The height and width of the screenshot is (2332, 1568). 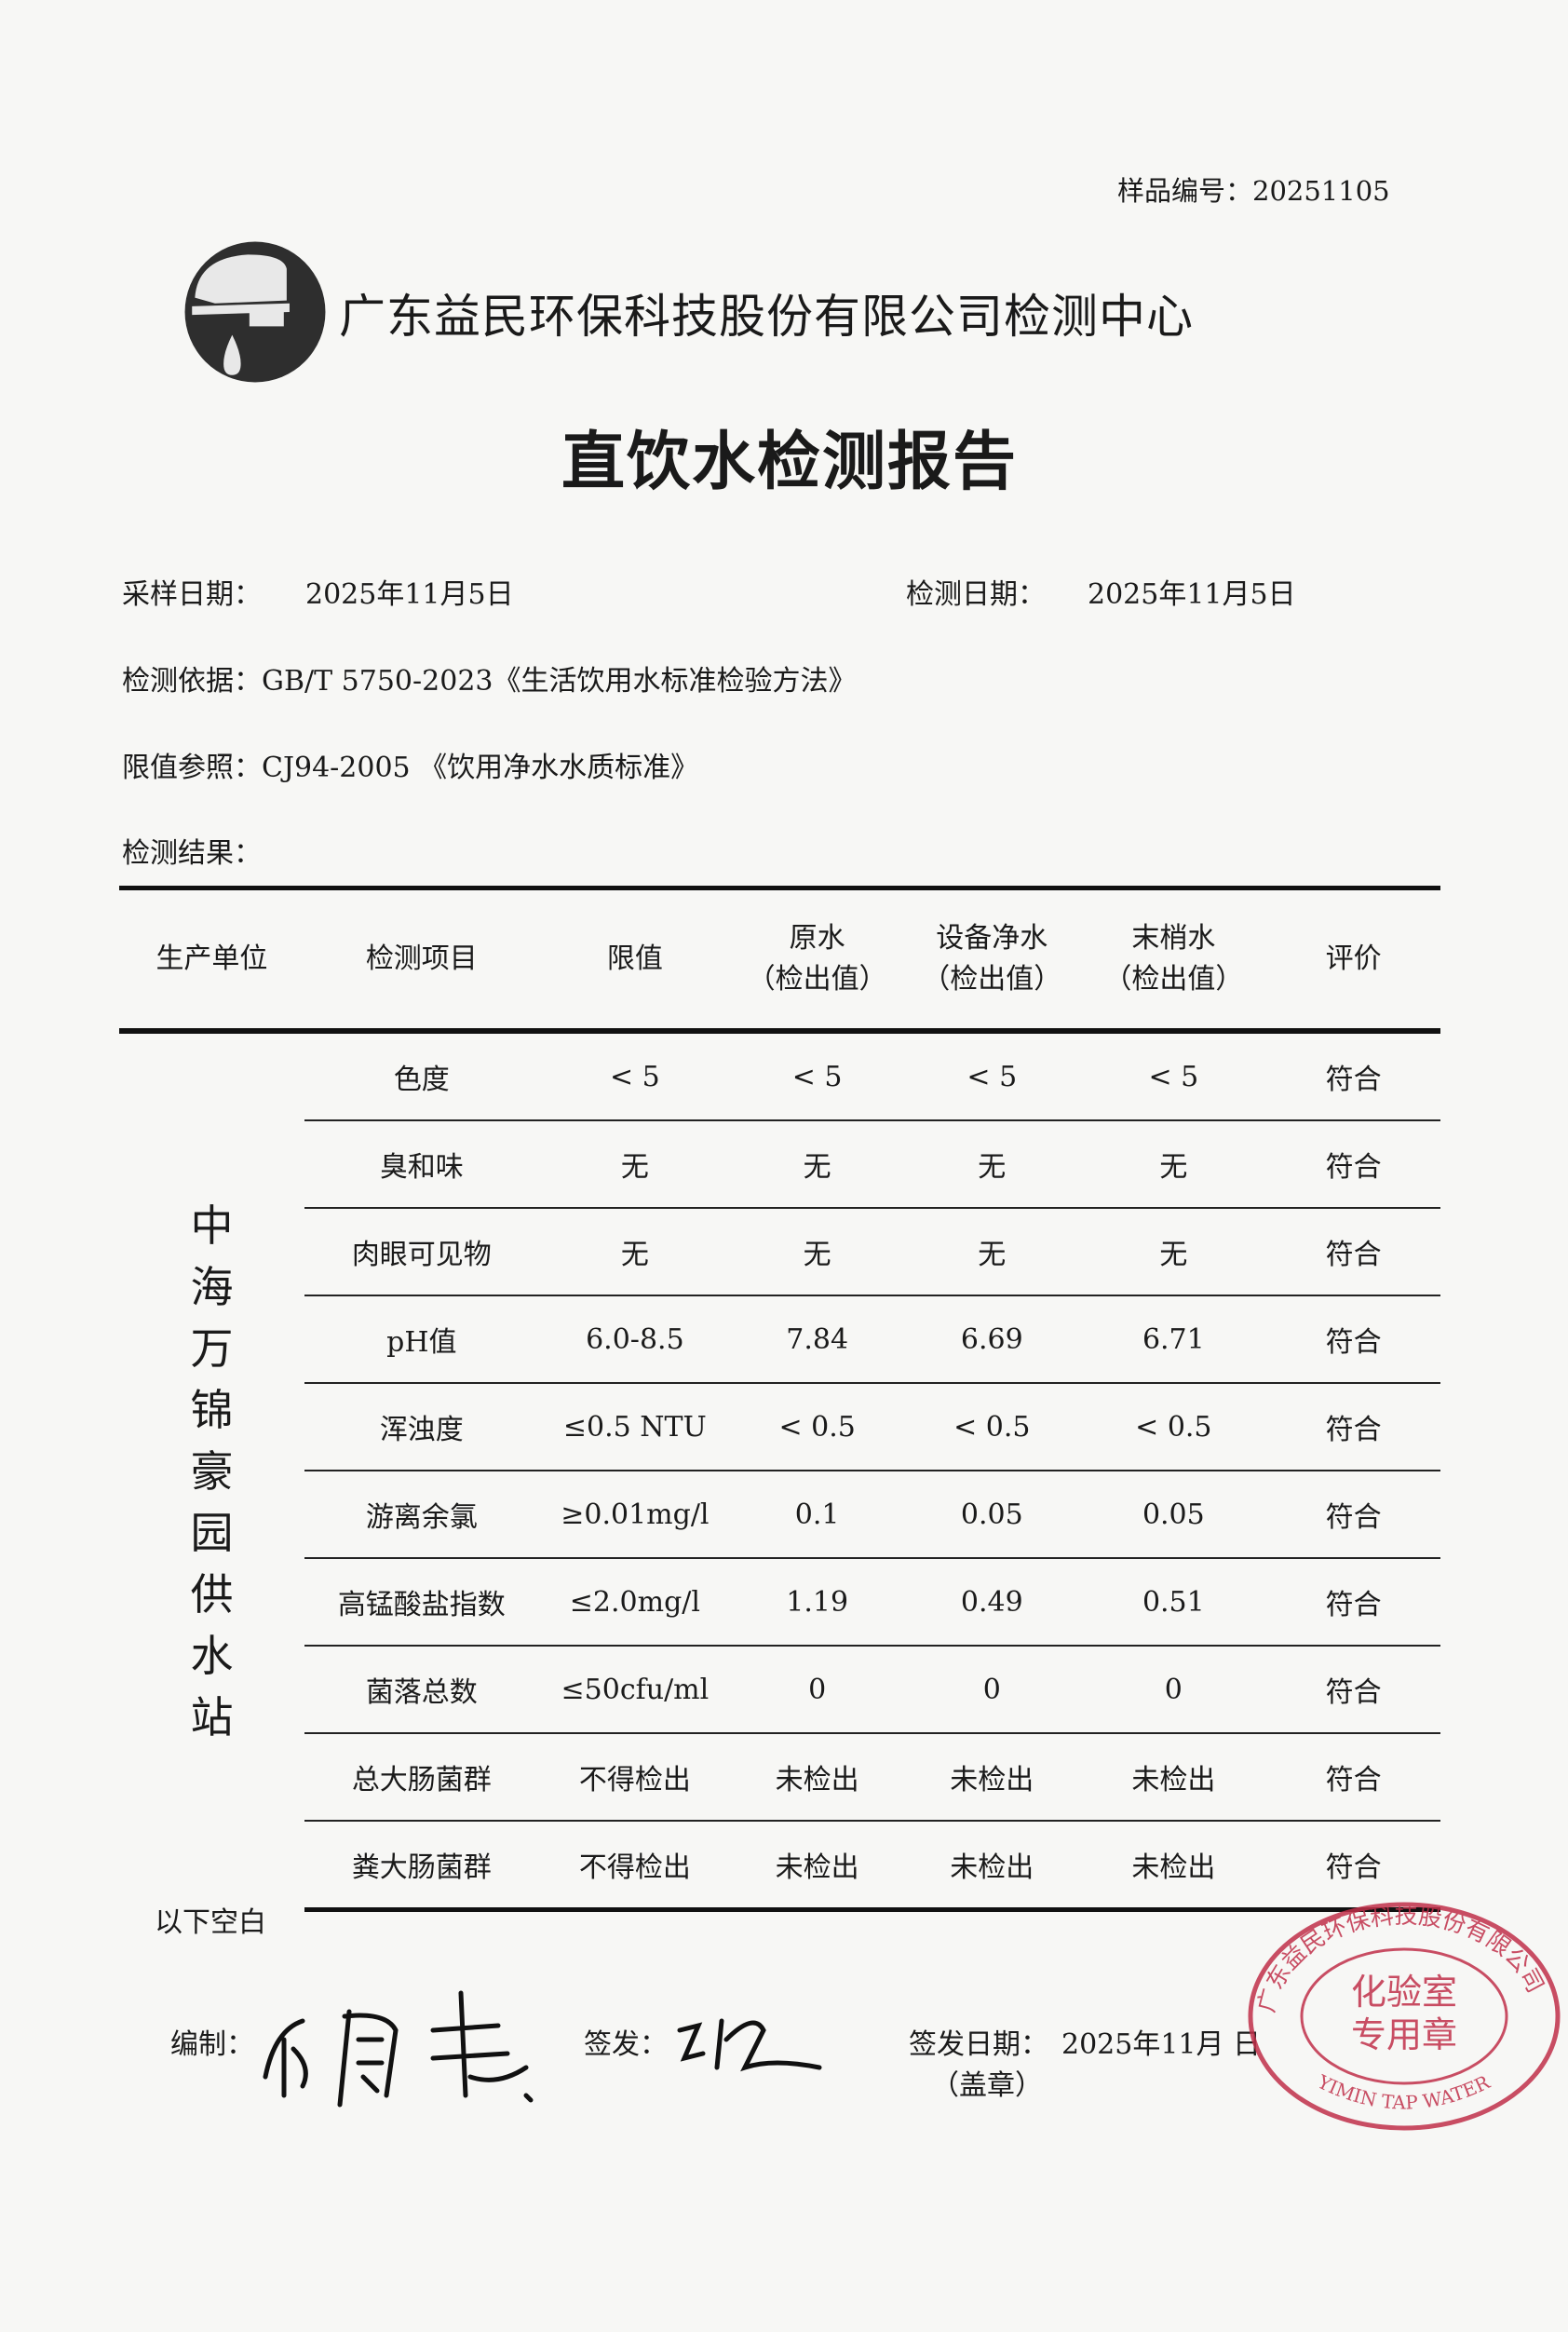 What do you see at coordinates (779, 1778) in the screenshot?
I see `table-row: 总大肠菌群 不得检出 未检出 未检出 未检出 符合` at bounding box center [779, 1778].